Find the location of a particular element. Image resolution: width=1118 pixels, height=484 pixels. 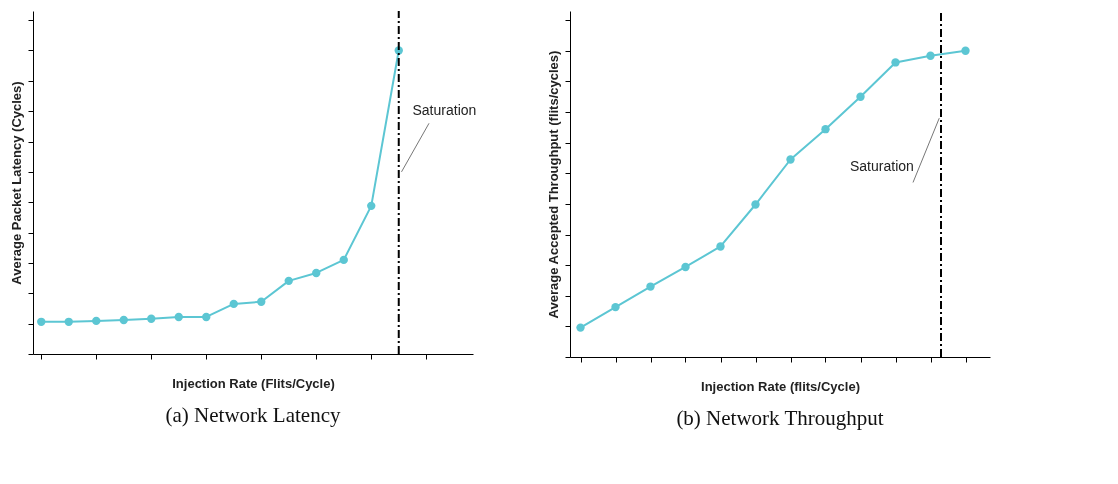

y-axis-title: Average Packet Latency (Cycles) is located at coordinates (16, 183).